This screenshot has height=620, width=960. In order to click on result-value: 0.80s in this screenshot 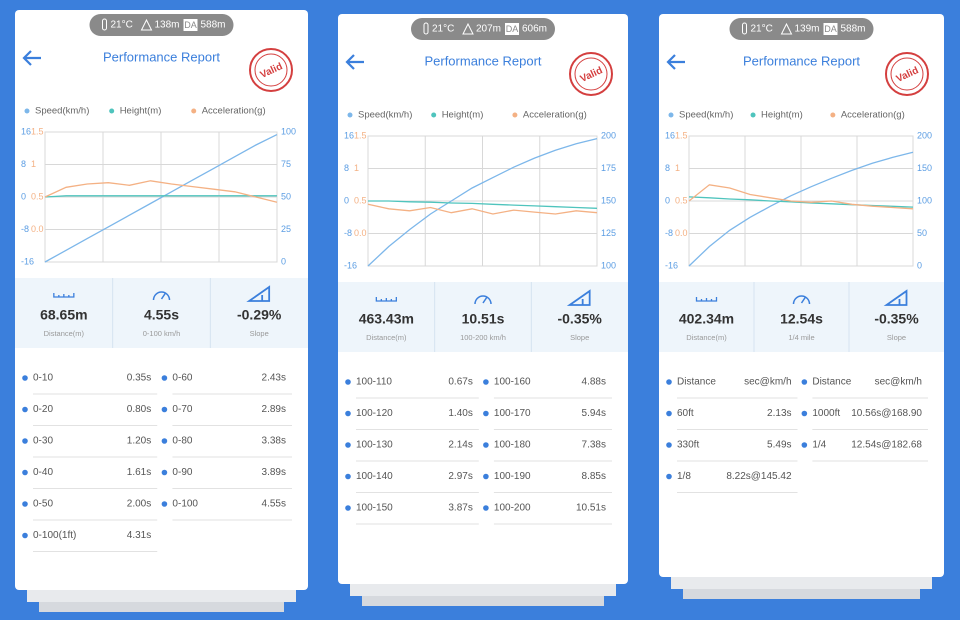, I will do `click(139, 409)`.